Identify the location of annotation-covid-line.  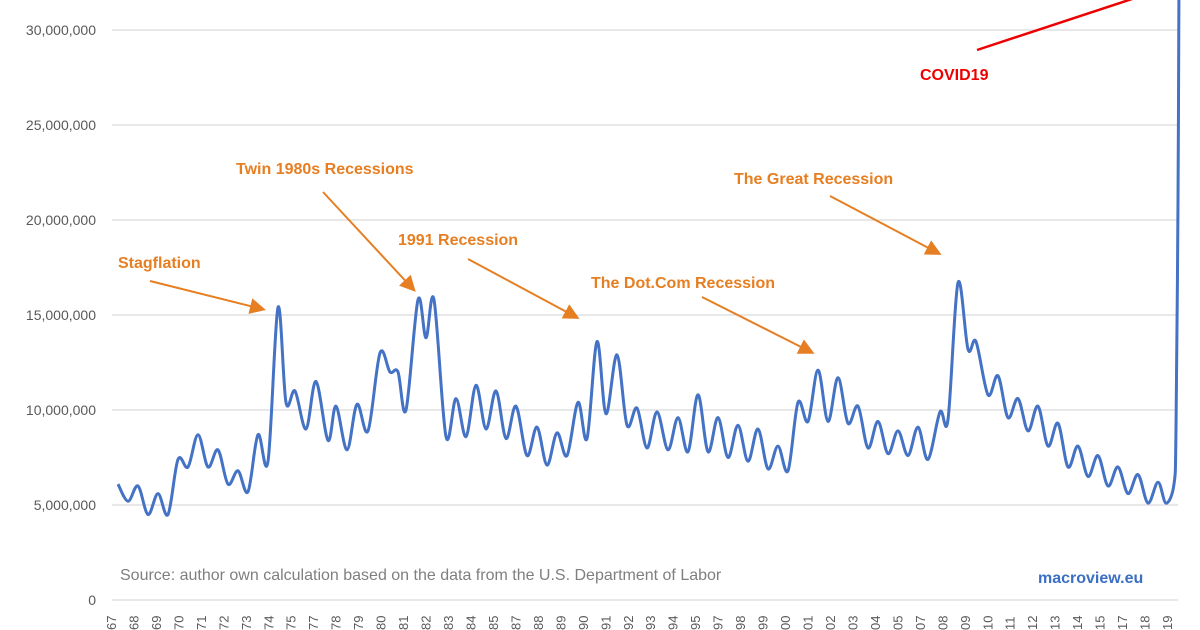
(1054, 26).